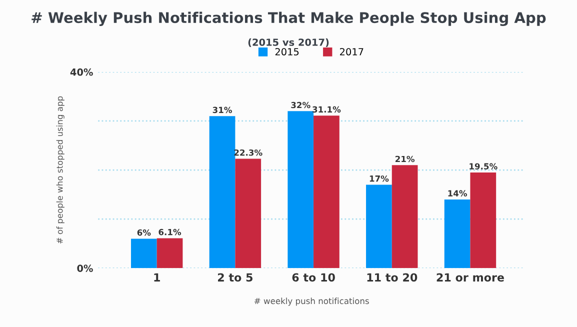 The width and height of the screenshot is (577, 327). I want to click on x-tick-label: 6 to 10, so click(313, 277).